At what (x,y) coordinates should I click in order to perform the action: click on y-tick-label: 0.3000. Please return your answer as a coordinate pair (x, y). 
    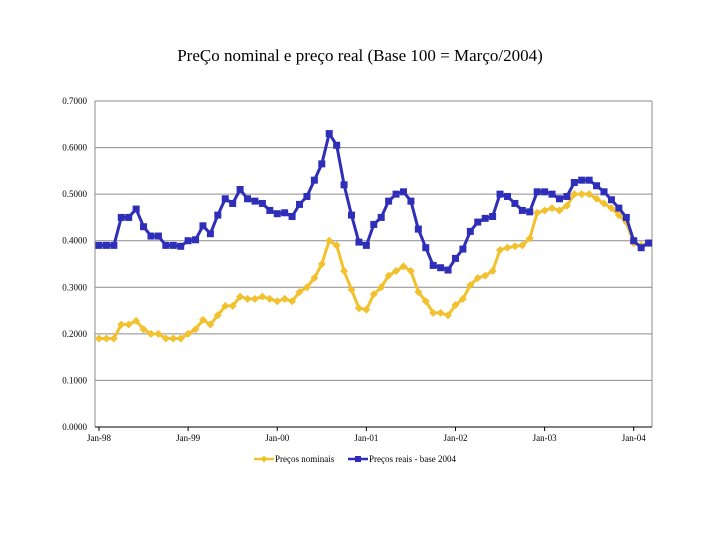
    Looking at the image, I should click on (74, 287).